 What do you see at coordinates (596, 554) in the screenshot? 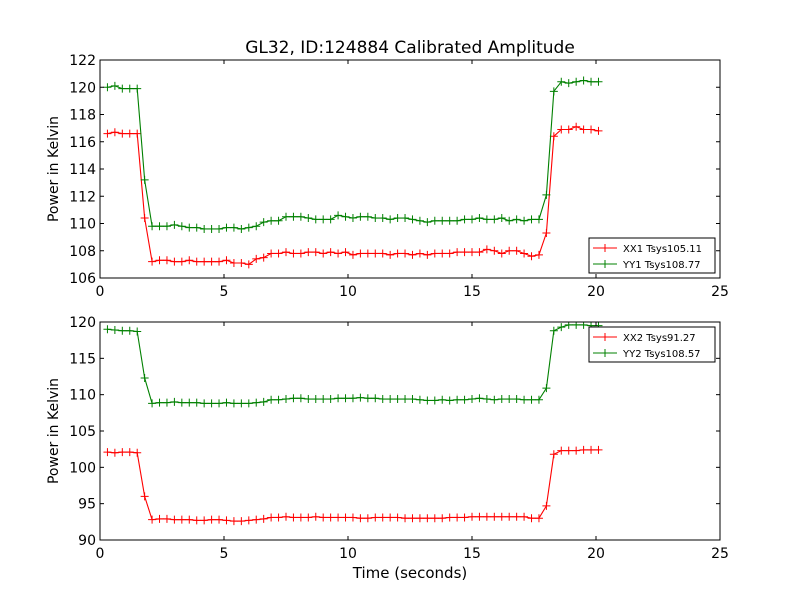
I see `x-tick-label: 20` at bounding box center [596, 554].